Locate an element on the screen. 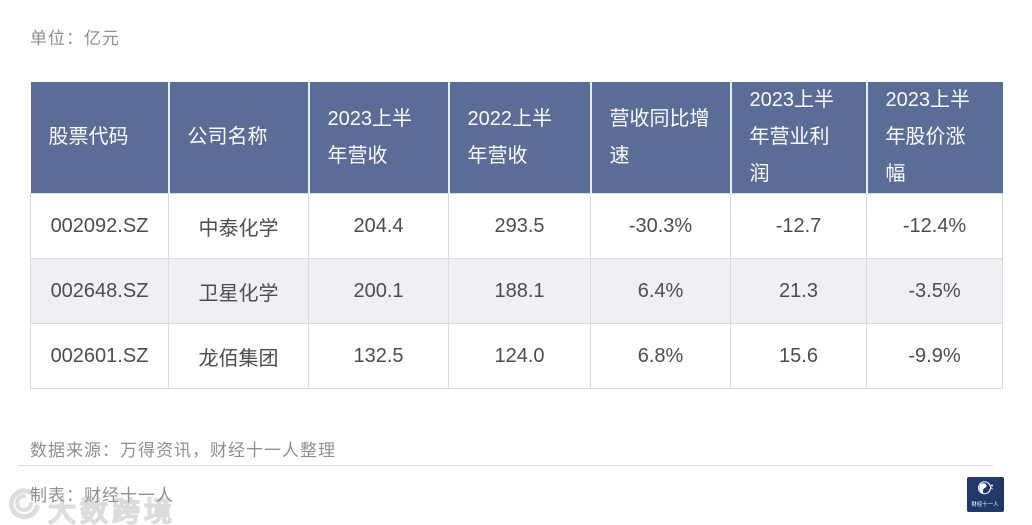 This screenshot has width=1032, height=525. cell-2022h1-revenue: 124.0 is located at coordinates (519, 356).